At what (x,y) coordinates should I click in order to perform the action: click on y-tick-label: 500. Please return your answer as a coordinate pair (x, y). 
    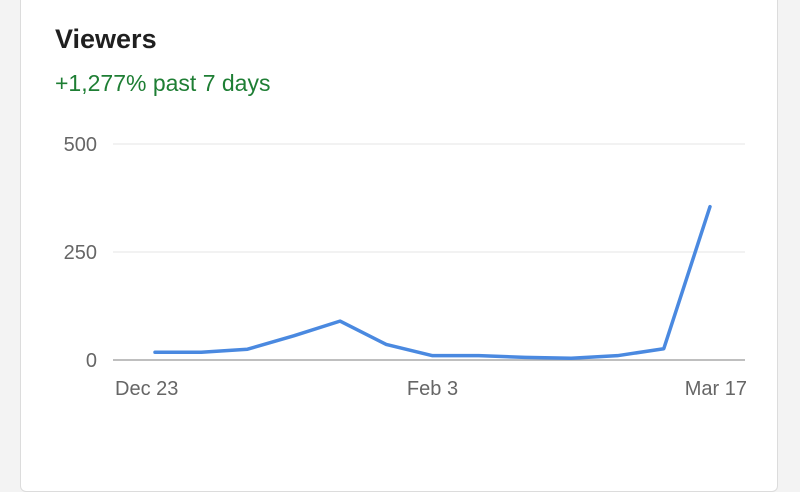
    Looking at the image, I should click on (80, 145).